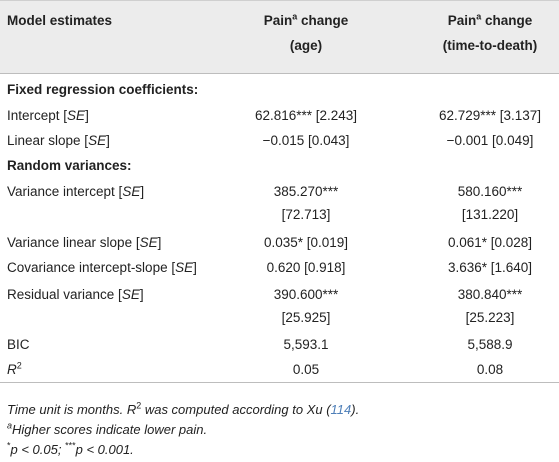 This screenshot has width=559, height=462. Describe the element at coordinates (107, 428) in the screenshot. I see `footnote-pain-scale: aHigher scores indicate lower pain.` at that location.